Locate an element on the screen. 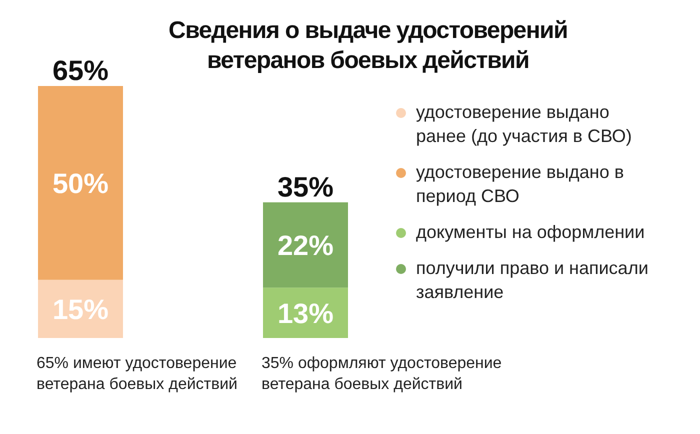  data-label: 13% is located at coordinates (305, 313).